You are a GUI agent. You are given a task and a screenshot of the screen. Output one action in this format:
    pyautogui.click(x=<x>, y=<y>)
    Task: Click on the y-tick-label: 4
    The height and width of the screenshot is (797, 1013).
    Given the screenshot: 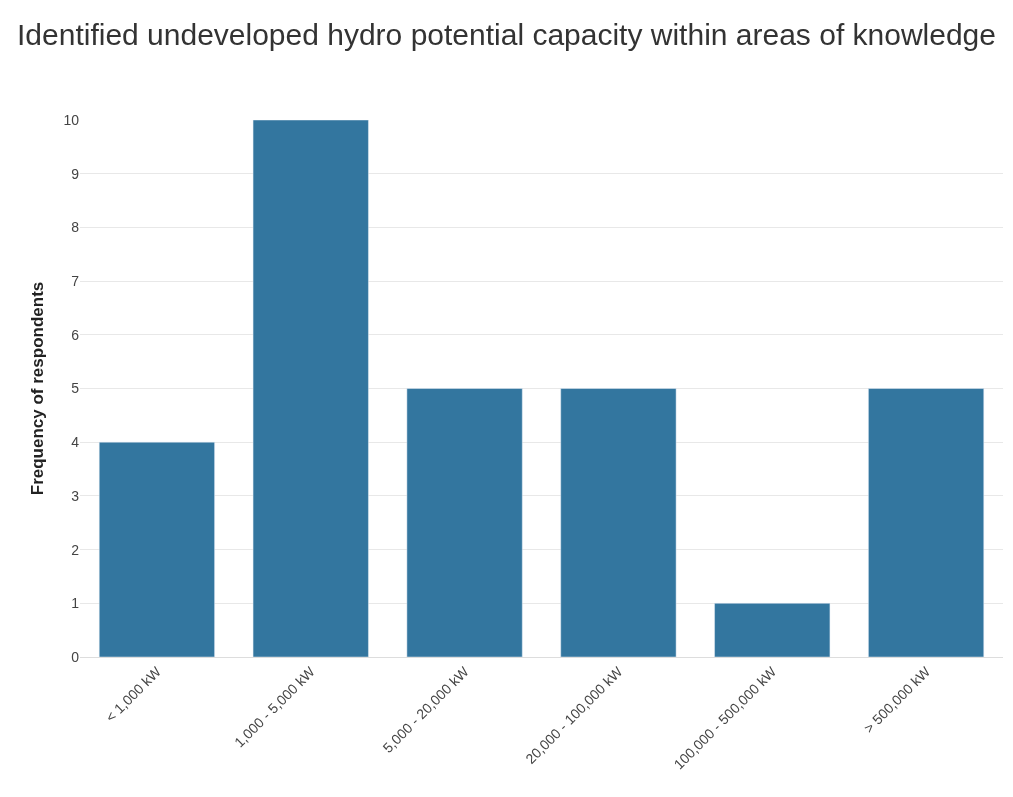 What is the action you would take?
    pyautogui.click(x=75, y=442)
    